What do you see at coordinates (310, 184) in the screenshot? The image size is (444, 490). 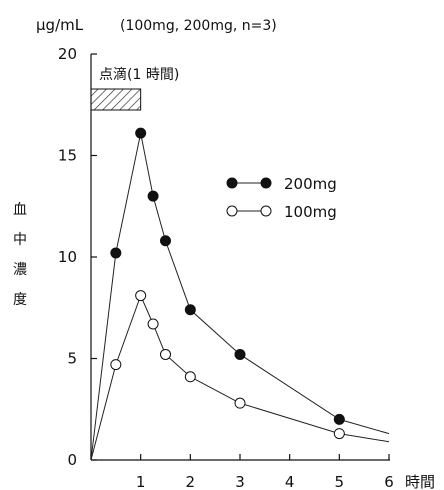 I see `legend-label: 200mg` at bounding box center [310, 184].